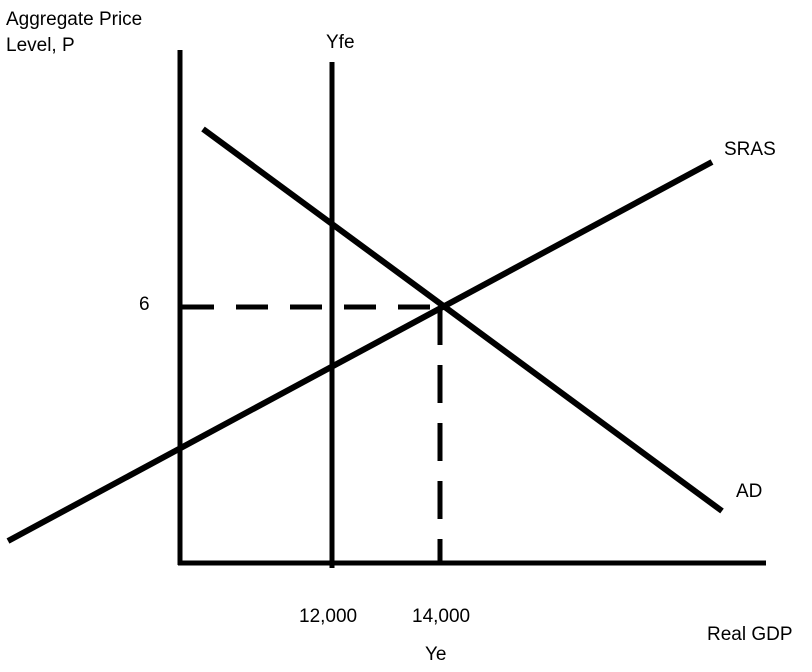  Describe the element at coordinates (40, 45) in the screenshot. I see `y-axis-label-line2: Level, P` at that location.